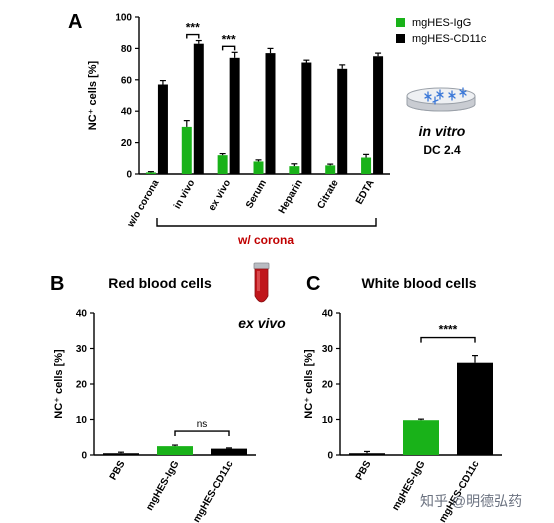 The width and height of the screenshot is (554, 523). What do you see at coordinates (328, 314) in the screenshot?
I see `chart-c-y-tick-label: 40` at bounding box center [328, 314].